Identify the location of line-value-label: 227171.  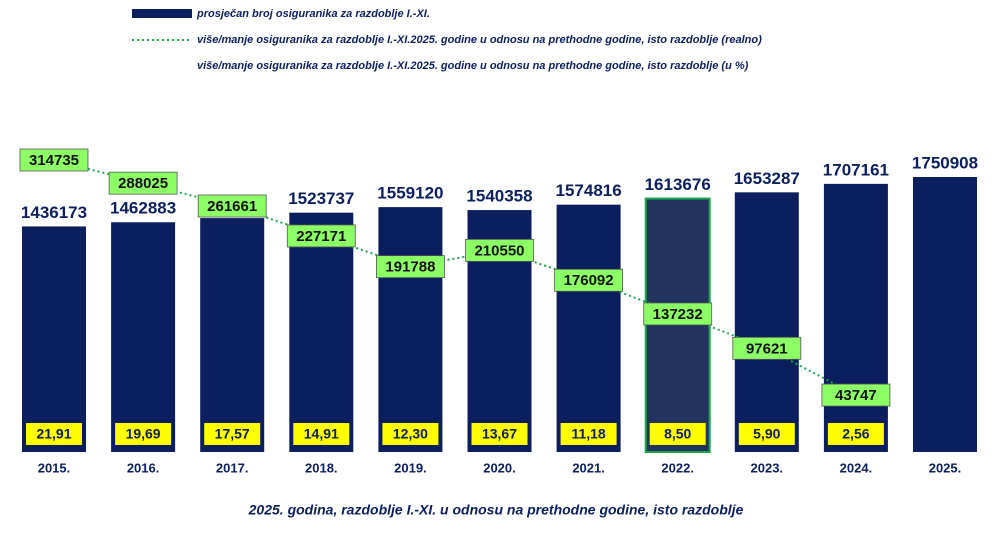
(321, 236).